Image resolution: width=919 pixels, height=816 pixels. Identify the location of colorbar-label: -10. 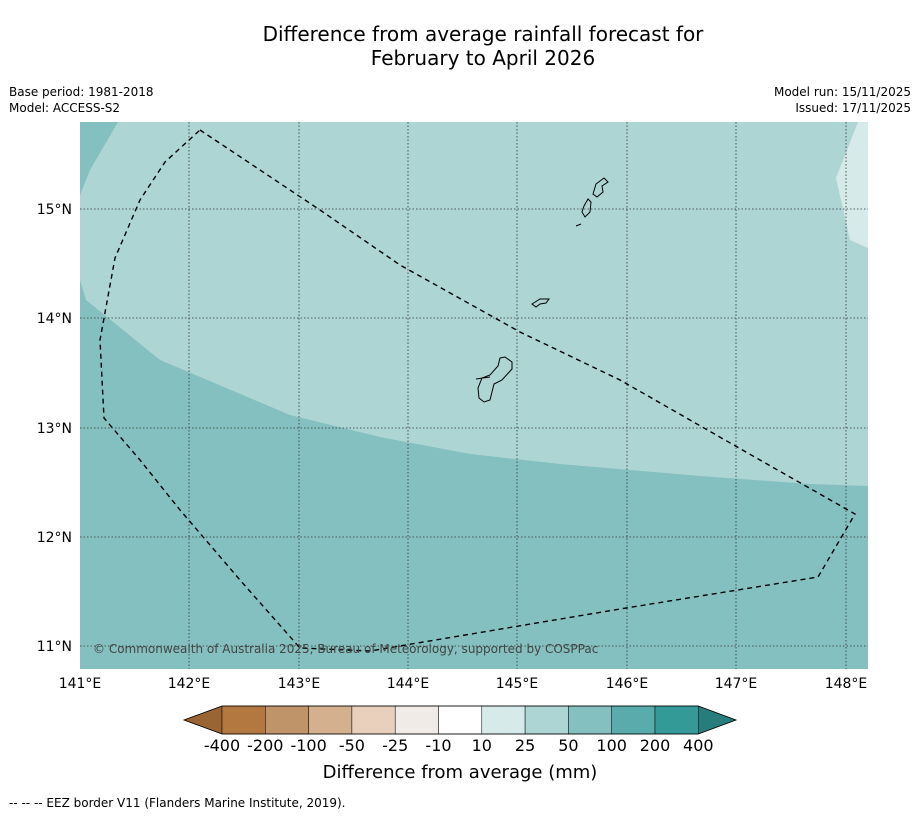
(438, 745).